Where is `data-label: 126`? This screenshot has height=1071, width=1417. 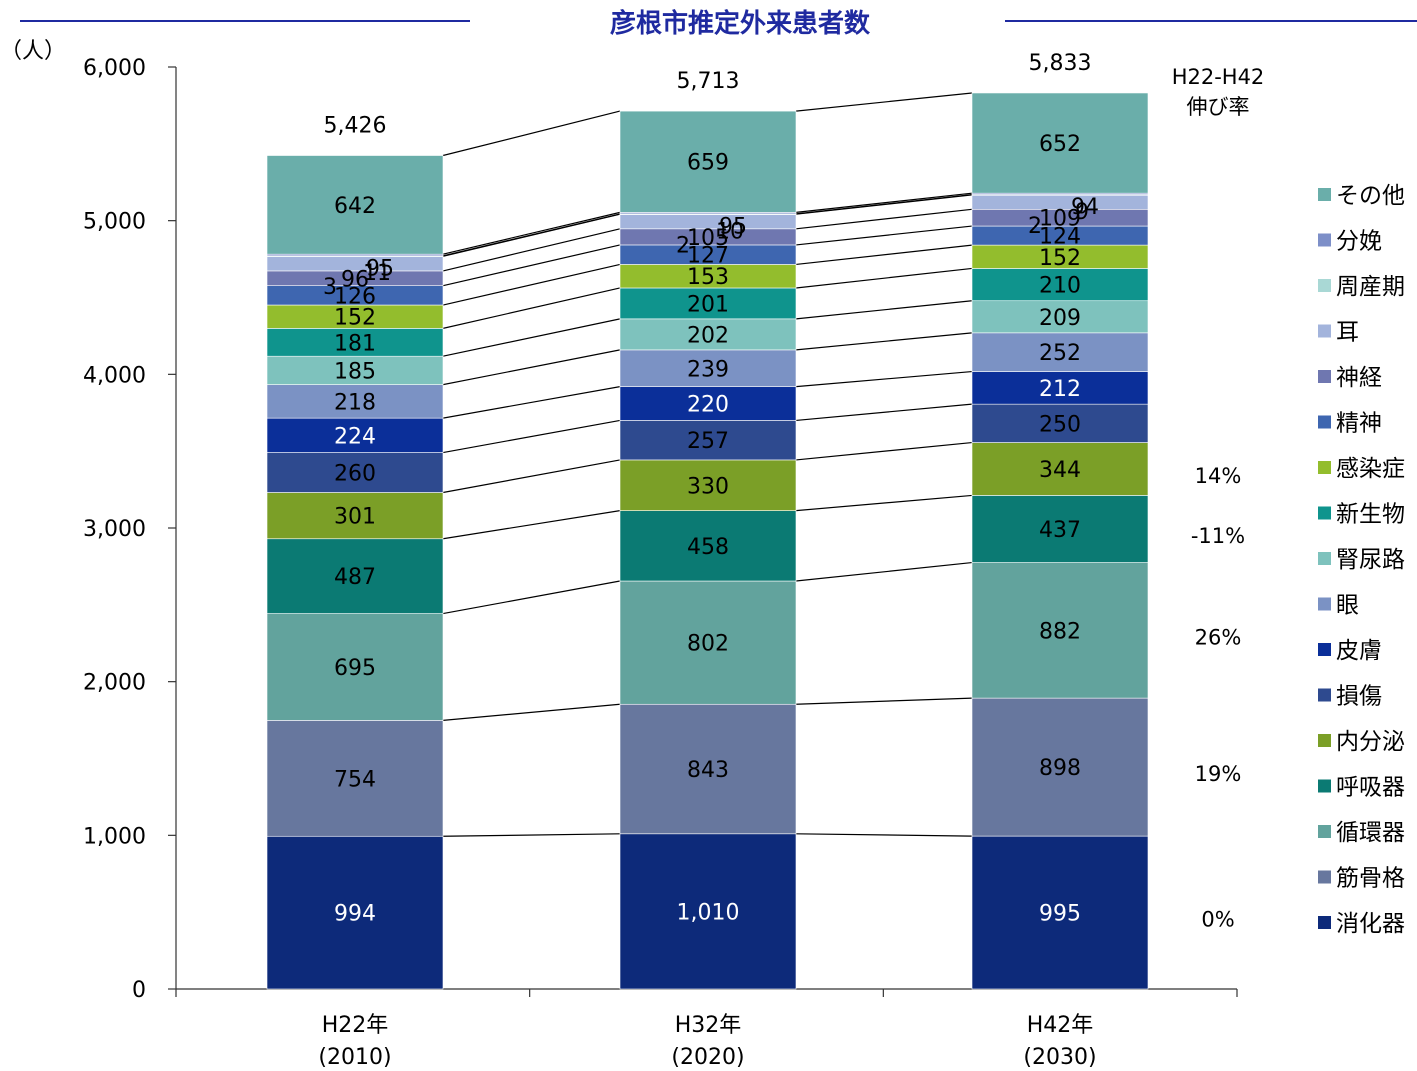
data-label: 126 is located at coordinates (355, 296).